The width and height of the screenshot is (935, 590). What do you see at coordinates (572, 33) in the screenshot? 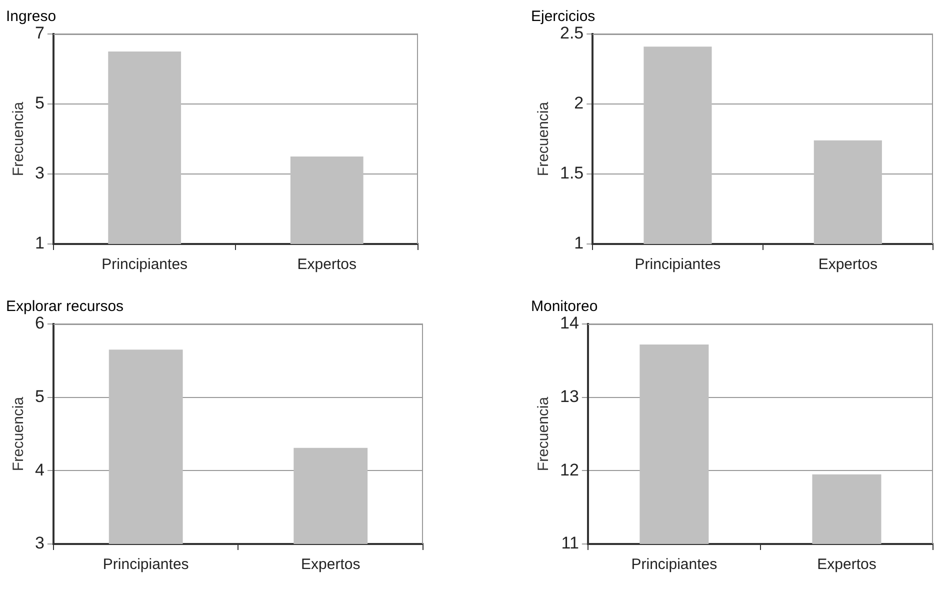
I see `y-tick-label: 2.5` at bounding box center [572, 33].